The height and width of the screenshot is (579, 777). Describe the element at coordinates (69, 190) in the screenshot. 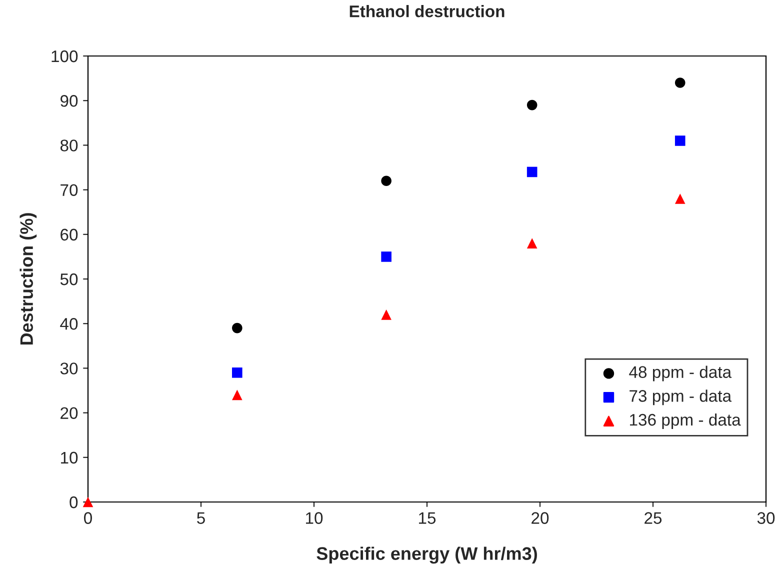

I see `y-tick-label: 70` at that location.